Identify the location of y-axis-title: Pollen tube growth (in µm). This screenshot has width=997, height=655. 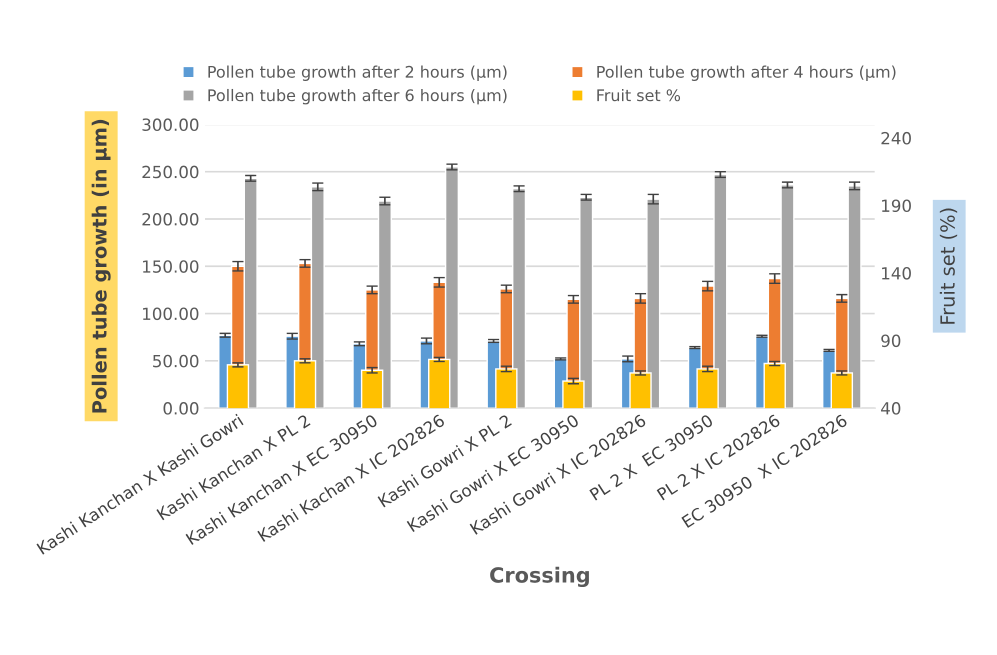
(101, 266).